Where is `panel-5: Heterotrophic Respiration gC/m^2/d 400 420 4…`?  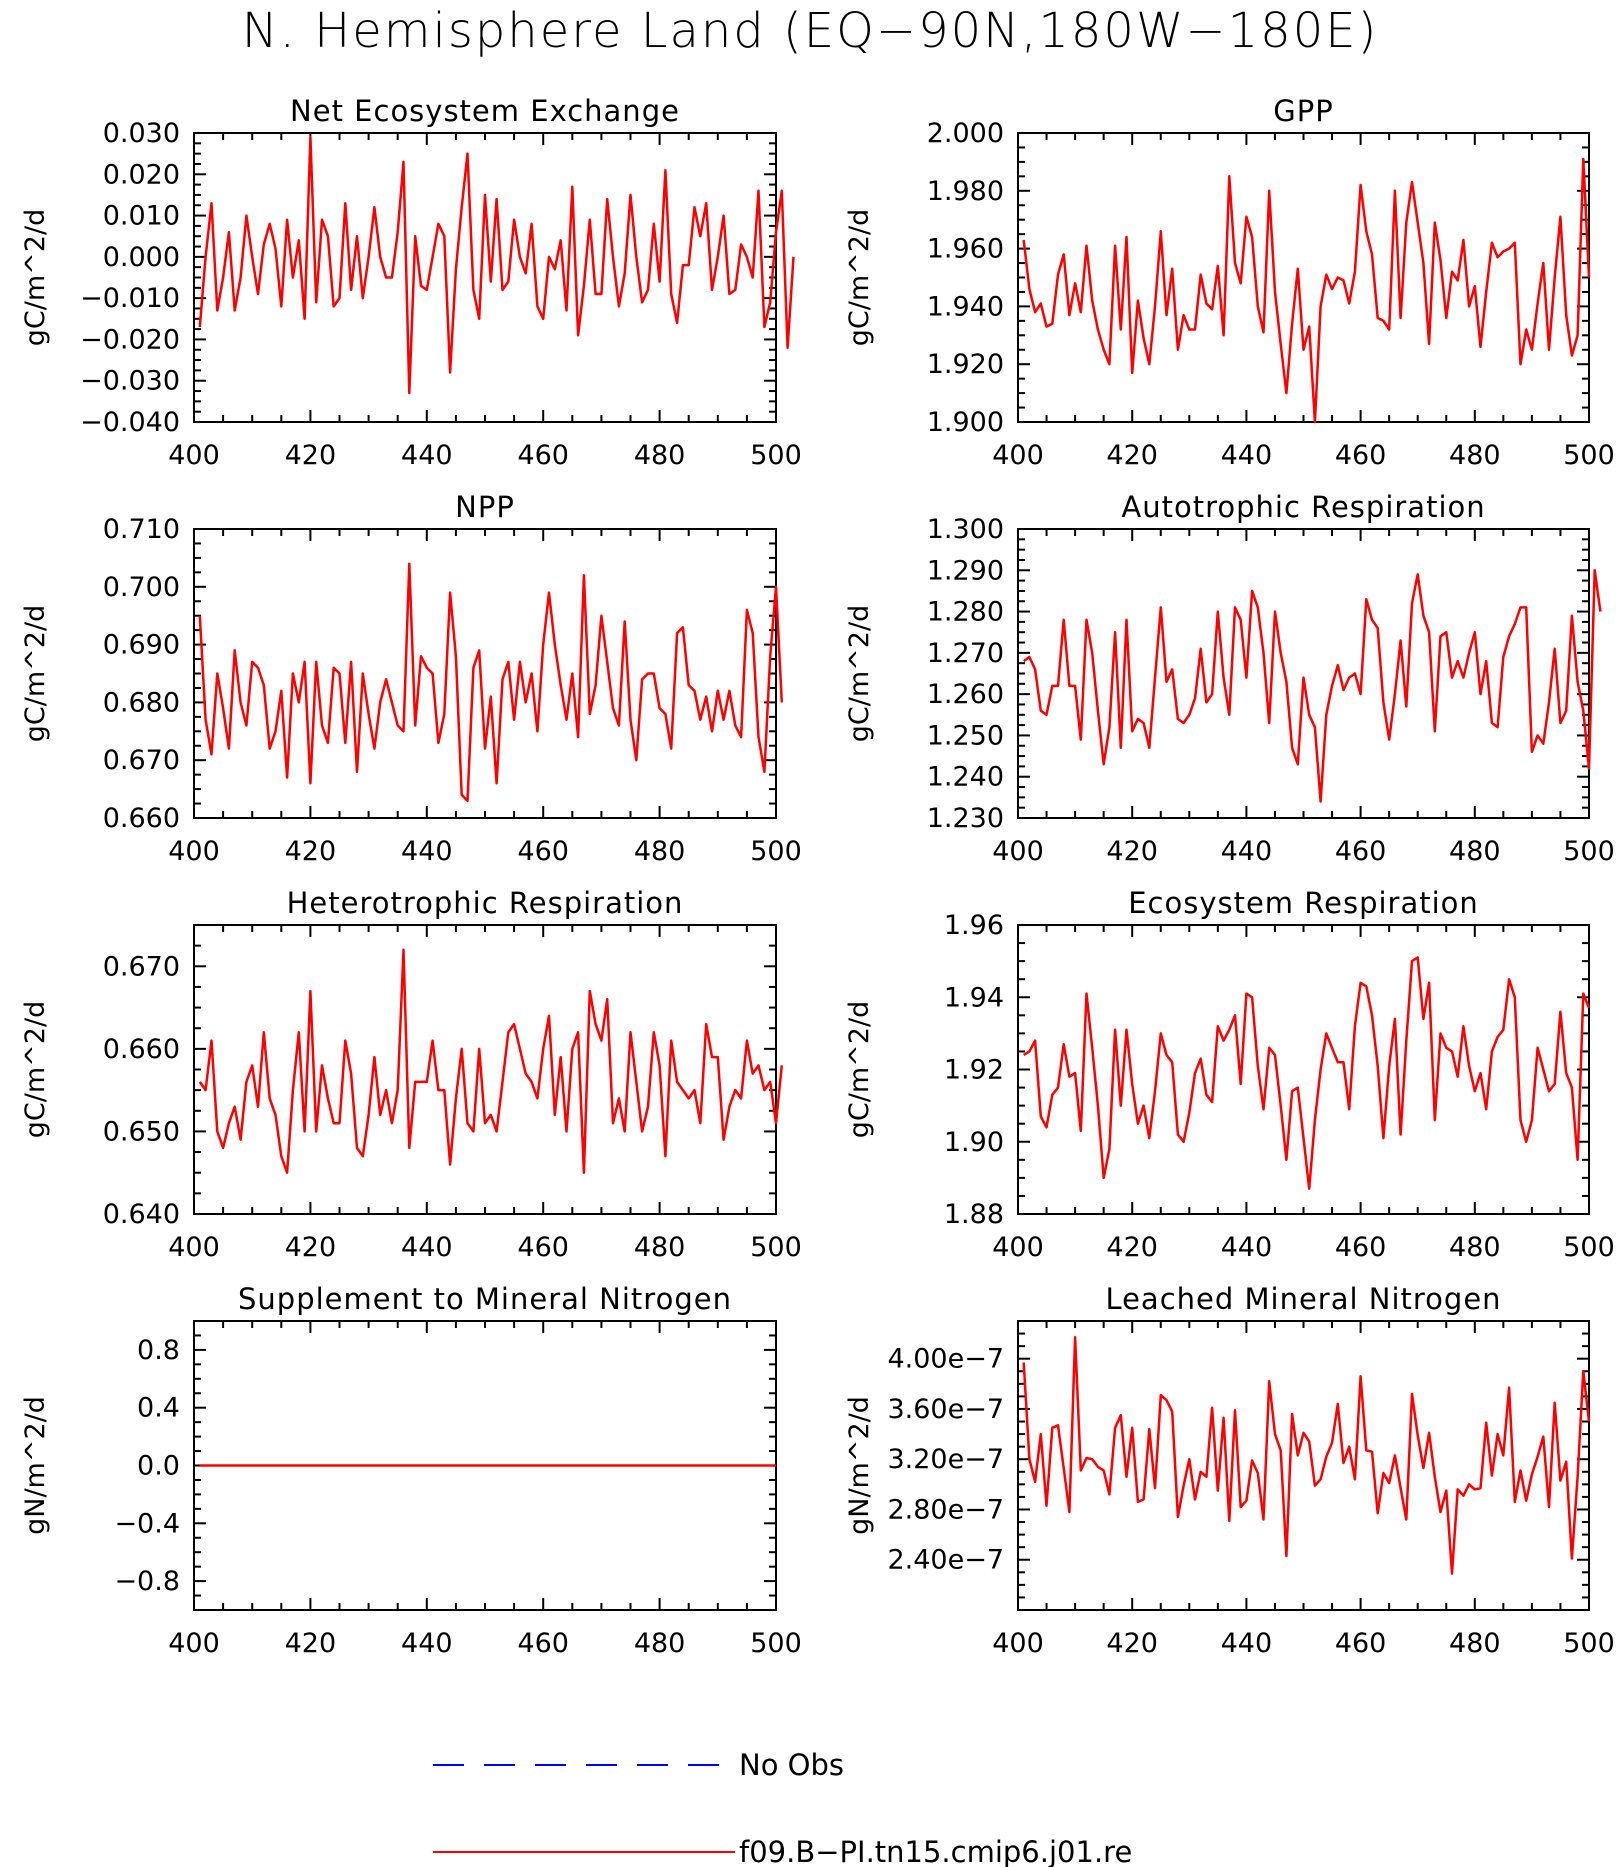 panel-5: Heterotrophic Respiration gC/m^2/d 400 420 4… is located at coordinates (411, 1074).